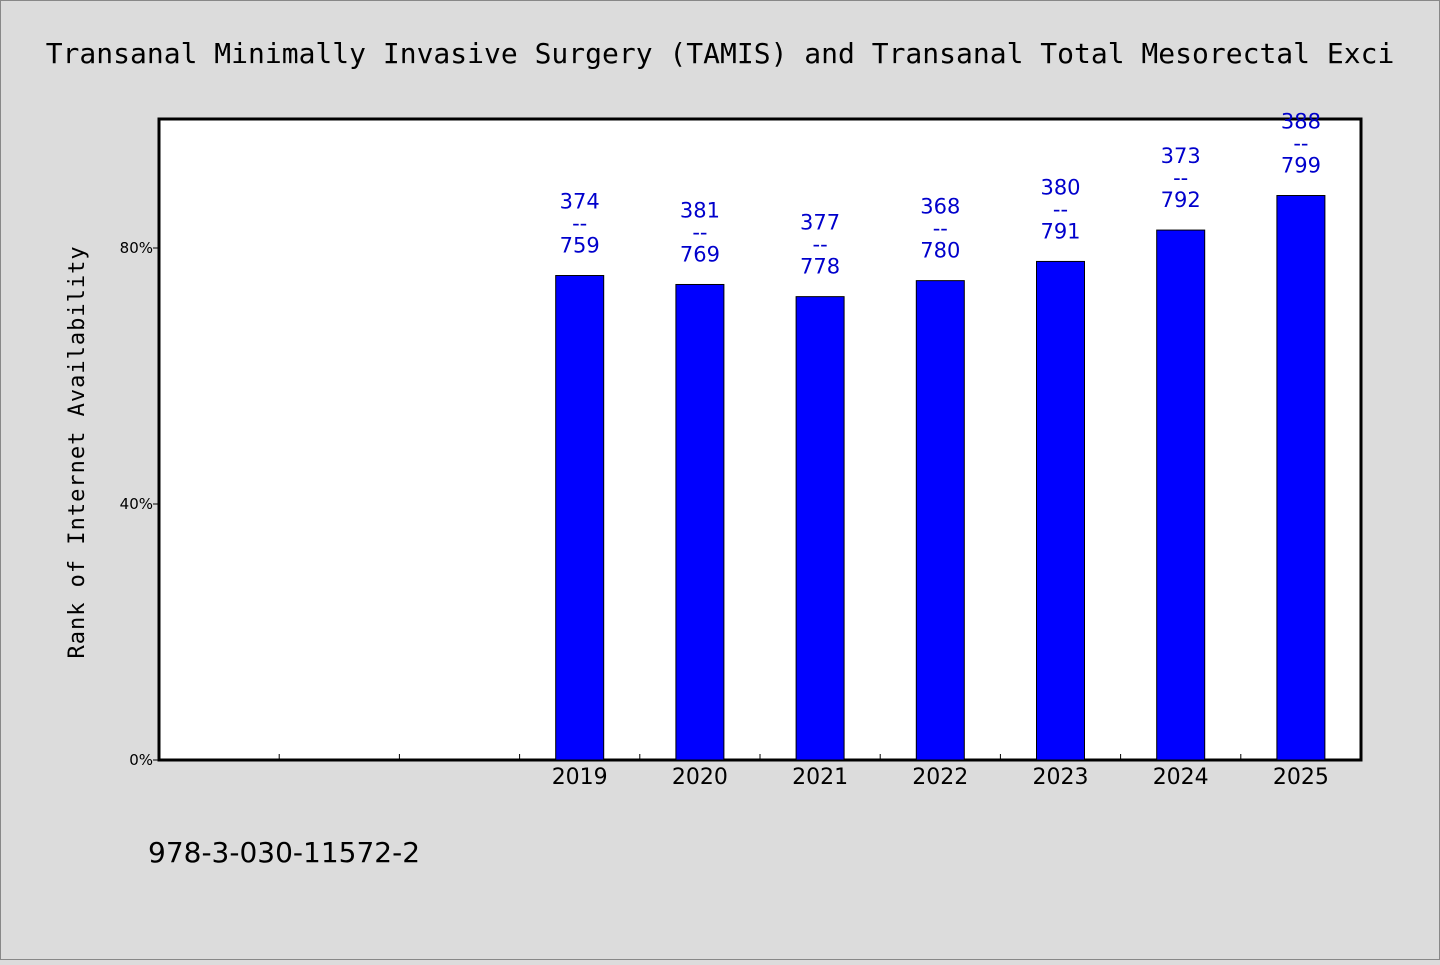 The height and width of the screenshot is (965, 1440). What do you see at coordinates (1181, 156) in the screenshot?
I see `data-label-top: 373` at bounding box center [1181, 156].